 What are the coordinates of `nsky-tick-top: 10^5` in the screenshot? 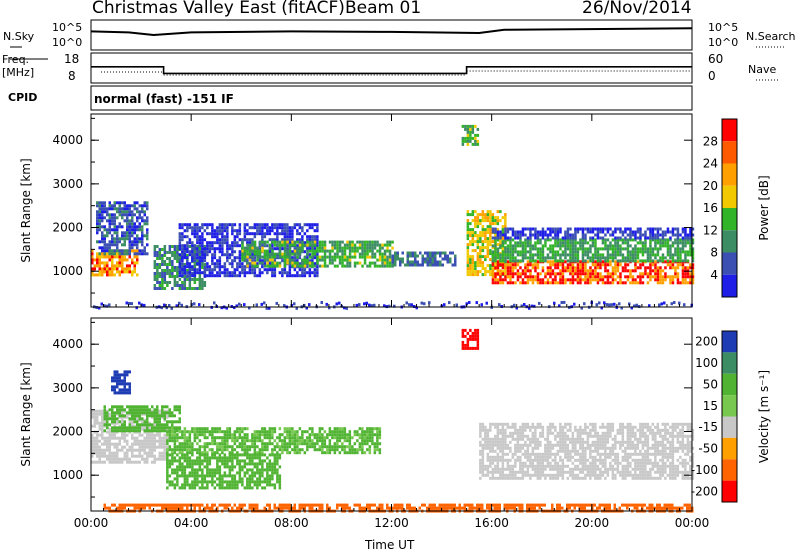 It's located at (67, 27).